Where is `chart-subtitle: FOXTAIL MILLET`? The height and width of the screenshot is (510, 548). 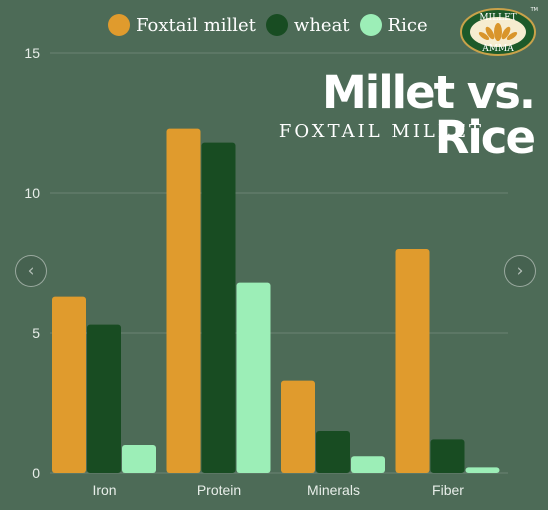
chart-subtitle: FOXTAIL MILLET is located at coordinates (381, 131).